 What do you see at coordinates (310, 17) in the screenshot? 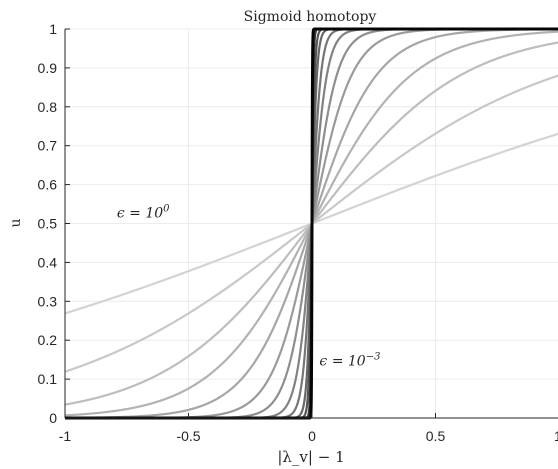
I see `chart-title: Sigmoid homotopy` at bounding box center [310, 17].